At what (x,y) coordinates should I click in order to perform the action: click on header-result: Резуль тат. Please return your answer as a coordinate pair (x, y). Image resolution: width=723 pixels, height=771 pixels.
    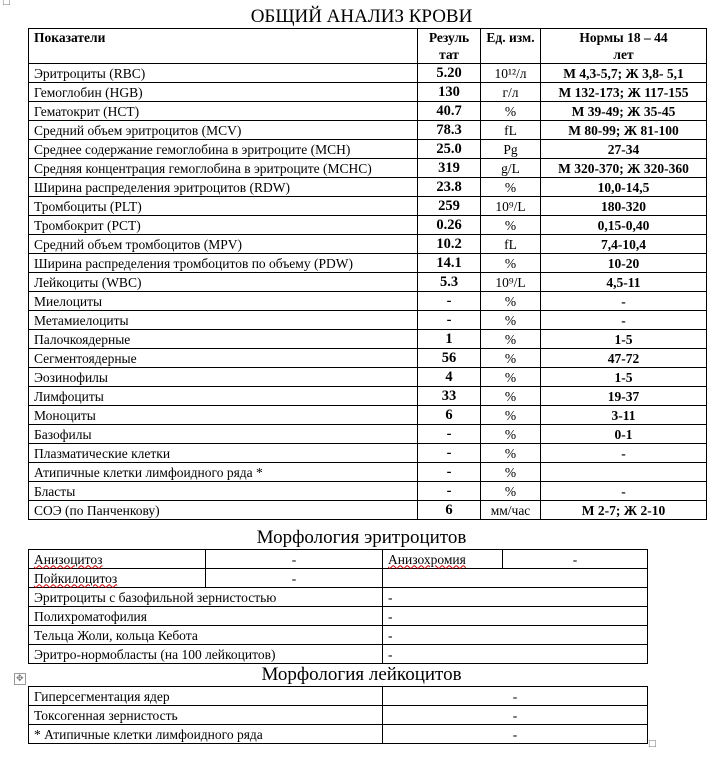
    Looking at the image, I should click on (449, 46).